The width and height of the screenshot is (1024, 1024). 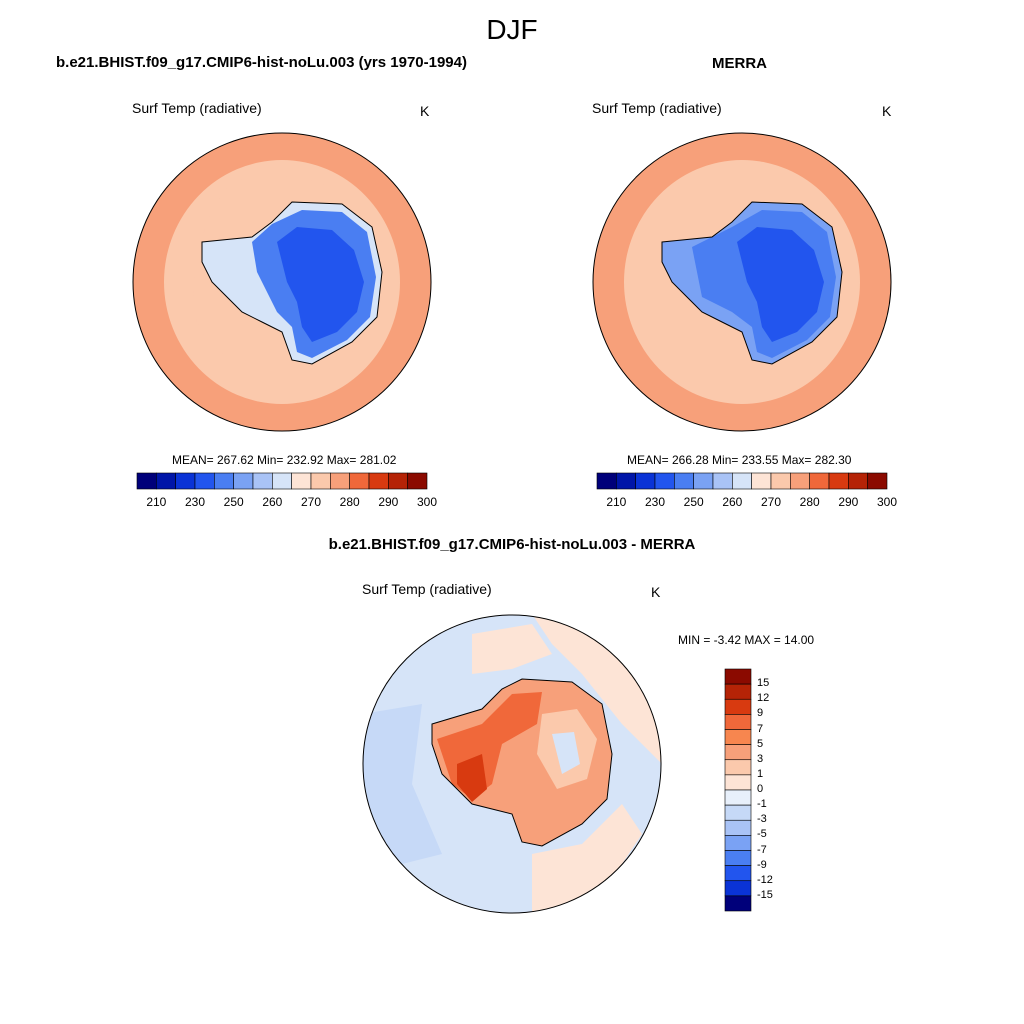 I want to click on panel3-colorbar, so click(x=738, y=790).